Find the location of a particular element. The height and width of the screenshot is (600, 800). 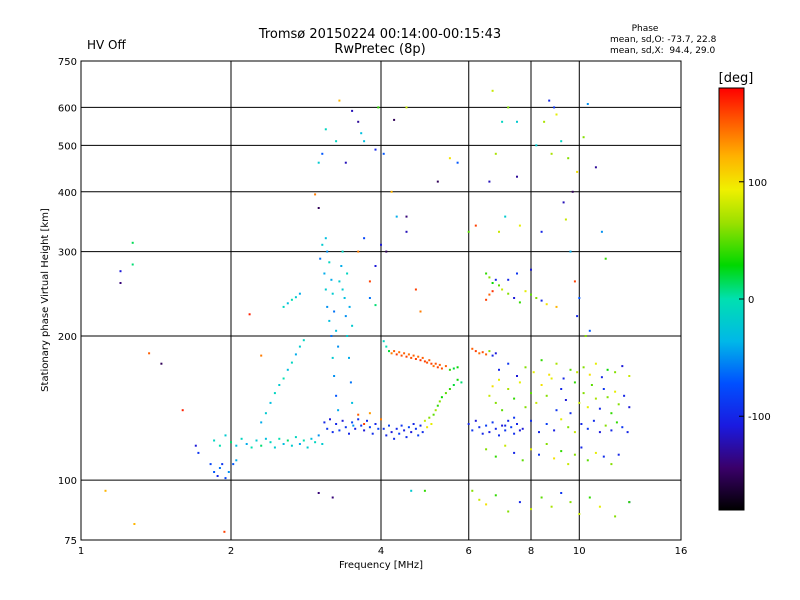

x-tick-label: 6 is located at coordinates (469, 551).